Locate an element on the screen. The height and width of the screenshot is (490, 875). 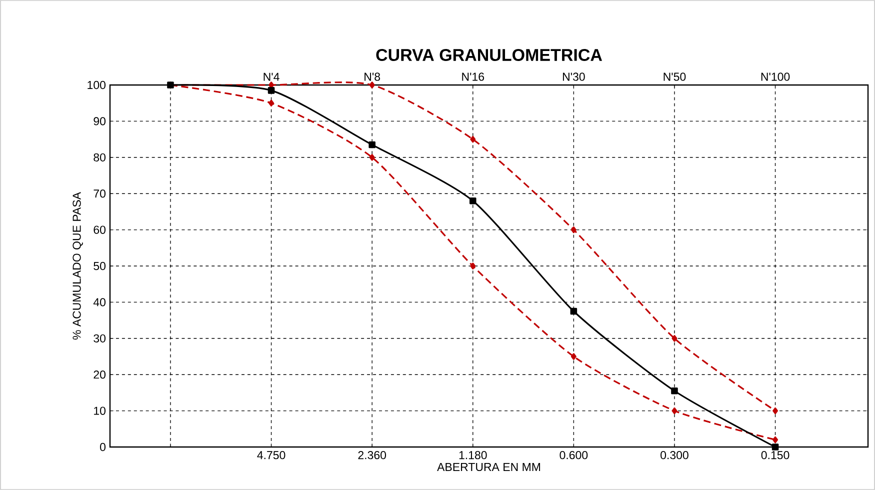
y-tick-label: 100 is located at coordinates (97, 85).